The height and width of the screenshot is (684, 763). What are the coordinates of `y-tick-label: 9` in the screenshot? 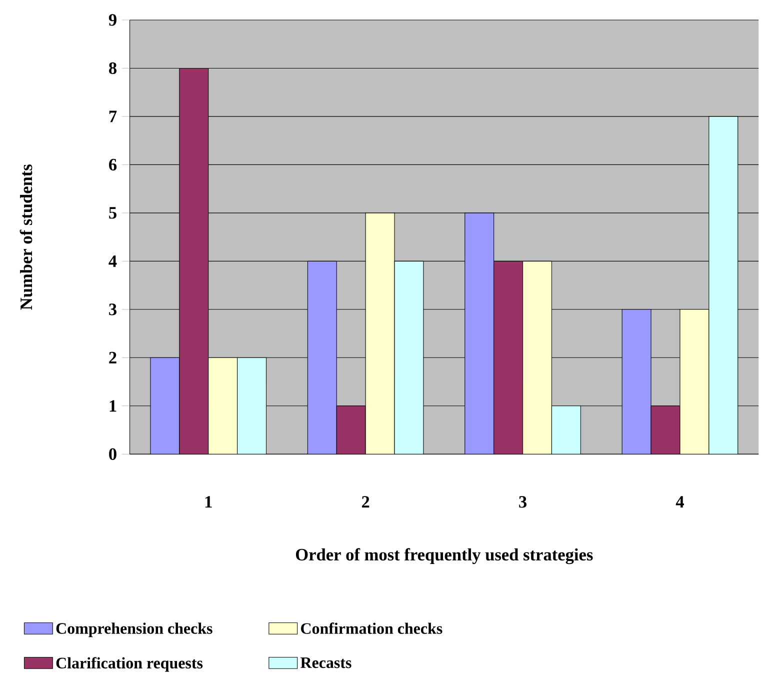 It's located at (112, 20).